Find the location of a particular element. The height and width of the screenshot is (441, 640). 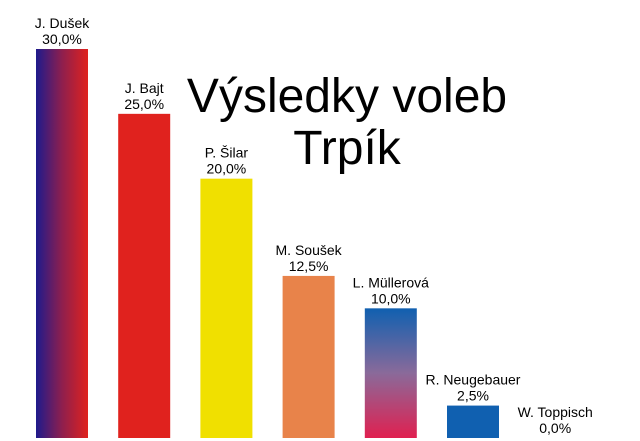

category-label-1: J. Bajt is located at coordinates (144, 88).